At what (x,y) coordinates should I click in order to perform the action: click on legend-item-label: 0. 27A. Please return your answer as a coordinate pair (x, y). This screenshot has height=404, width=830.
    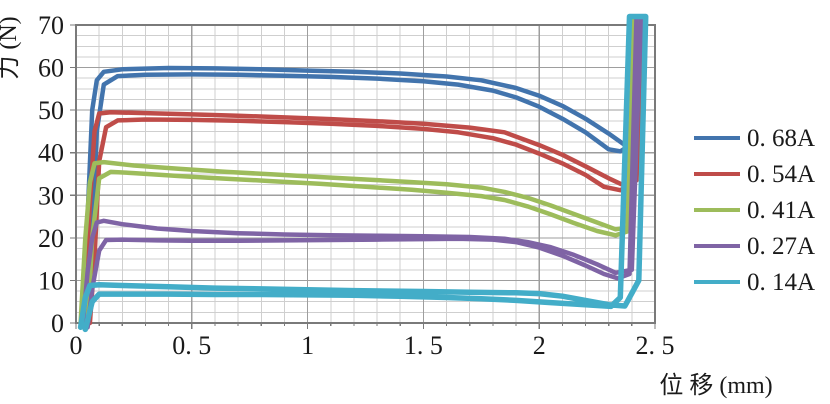
    Looking at the image, I should click on (781, 246).